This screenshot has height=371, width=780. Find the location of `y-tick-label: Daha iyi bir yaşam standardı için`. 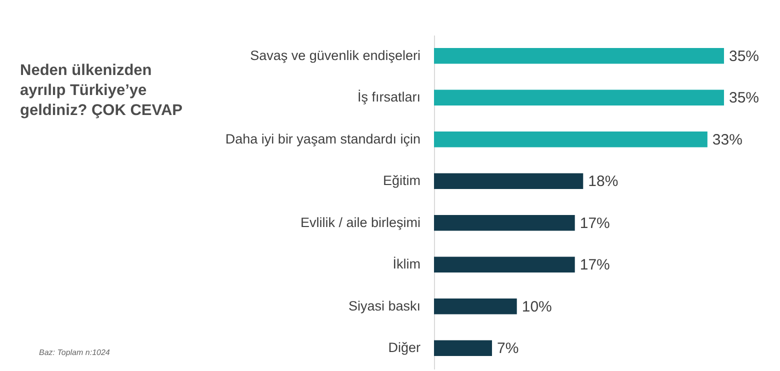

y-tick-label: Daha iyi bir yaşam standardı için is located at coordinates (322, 138).